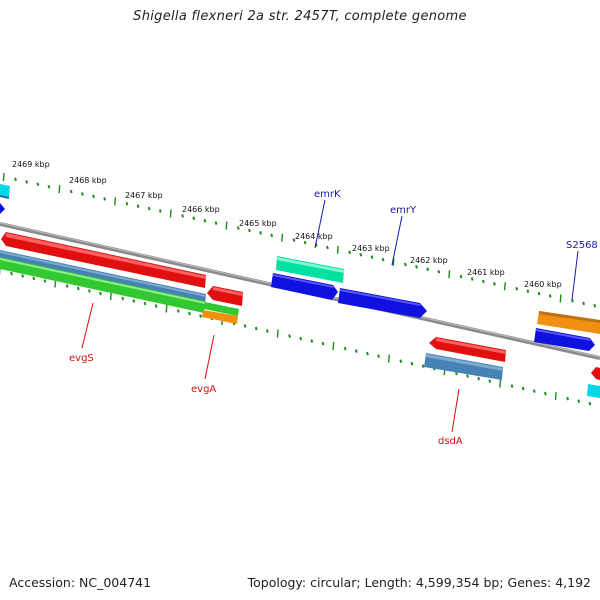 The height and width of the screenshot is (600, 600). What do you see at coordinates (310, 269) in the screenshot?
I see `gene-emrK` at bounding box center [310, 269].